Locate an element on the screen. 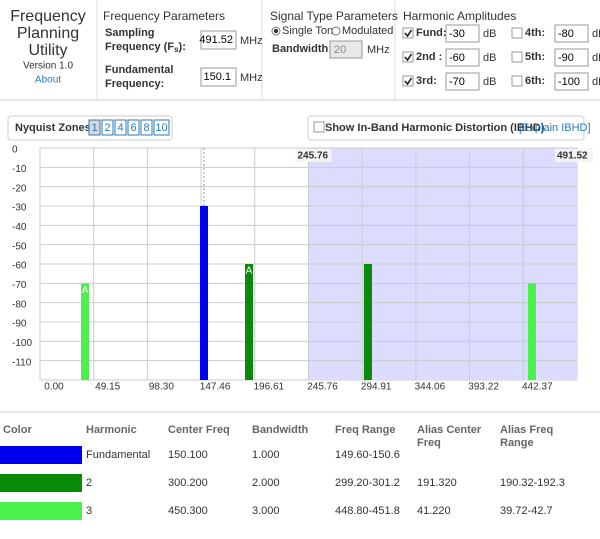  app-title: Planning is located at coordinates (48, 33).